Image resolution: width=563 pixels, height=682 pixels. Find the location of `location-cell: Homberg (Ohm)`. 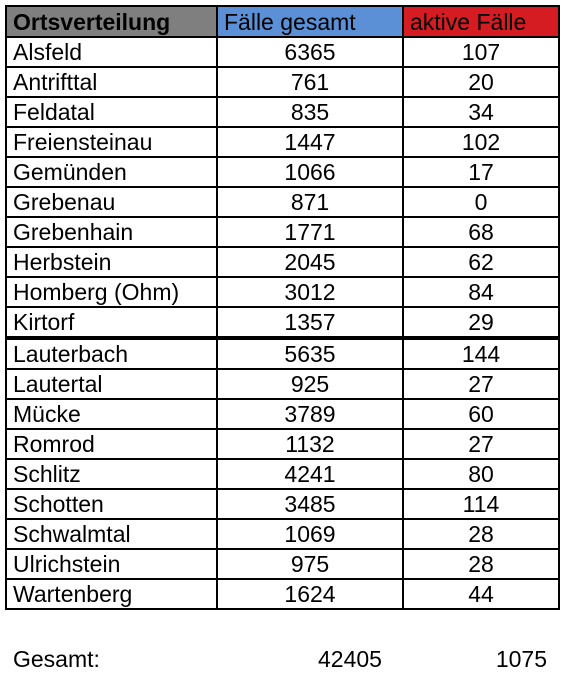

location-cell: Homberg (Ohm) is located at coordinates (111, 292).